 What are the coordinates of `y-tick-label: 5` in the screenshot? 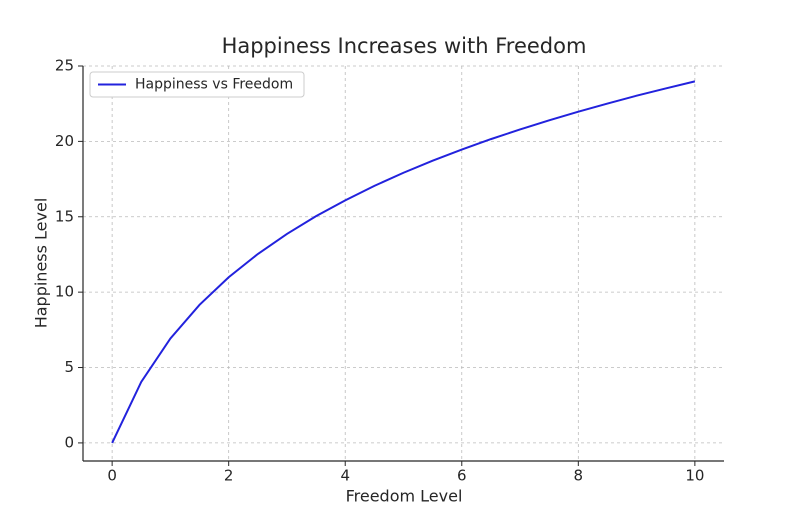 It's located at (69, 367).